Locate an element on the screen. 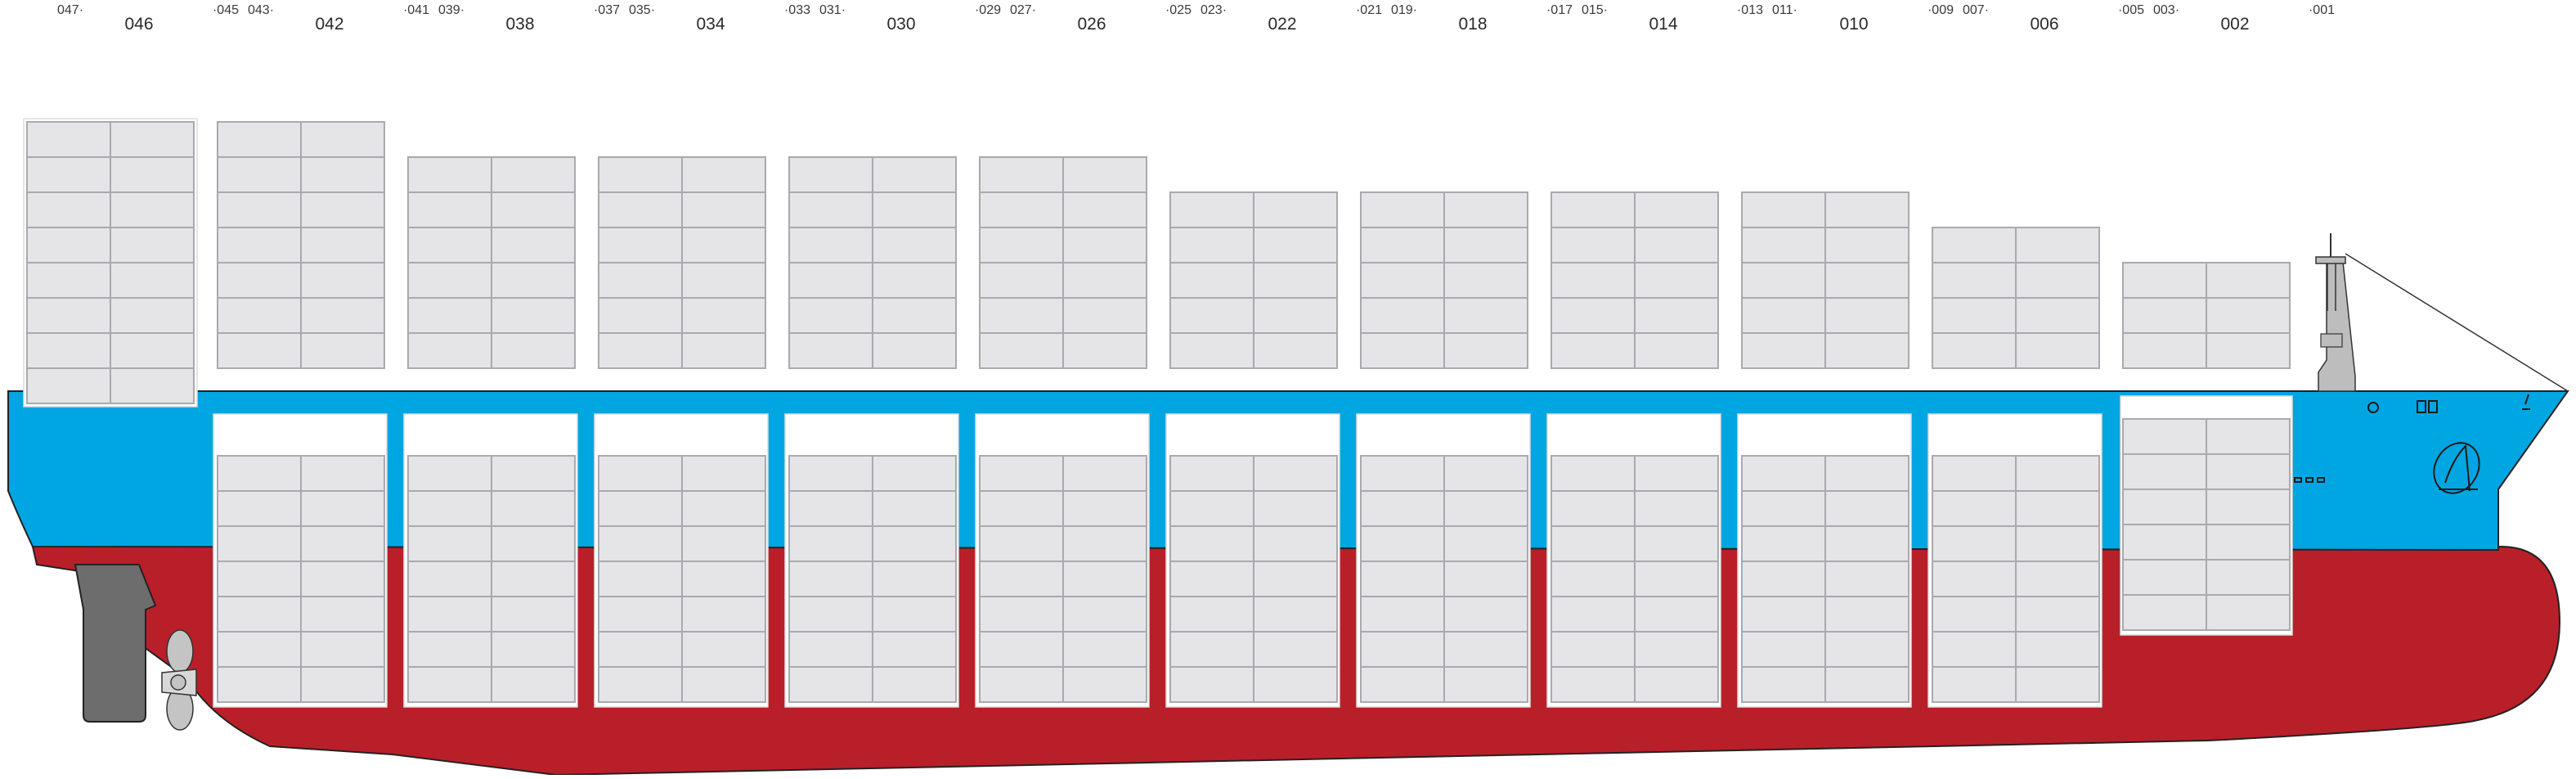 Image resolution: width=2576 pixels, height=779 pixels. bay-fwd-number: ·045 is located at coordinates (225, 10).